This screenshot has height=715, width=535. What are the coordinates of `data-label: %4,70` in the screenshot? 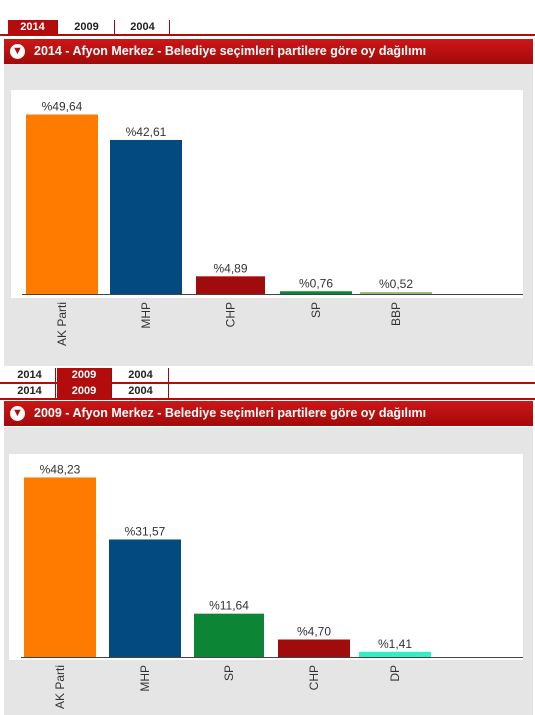 It's located at (314, 632).